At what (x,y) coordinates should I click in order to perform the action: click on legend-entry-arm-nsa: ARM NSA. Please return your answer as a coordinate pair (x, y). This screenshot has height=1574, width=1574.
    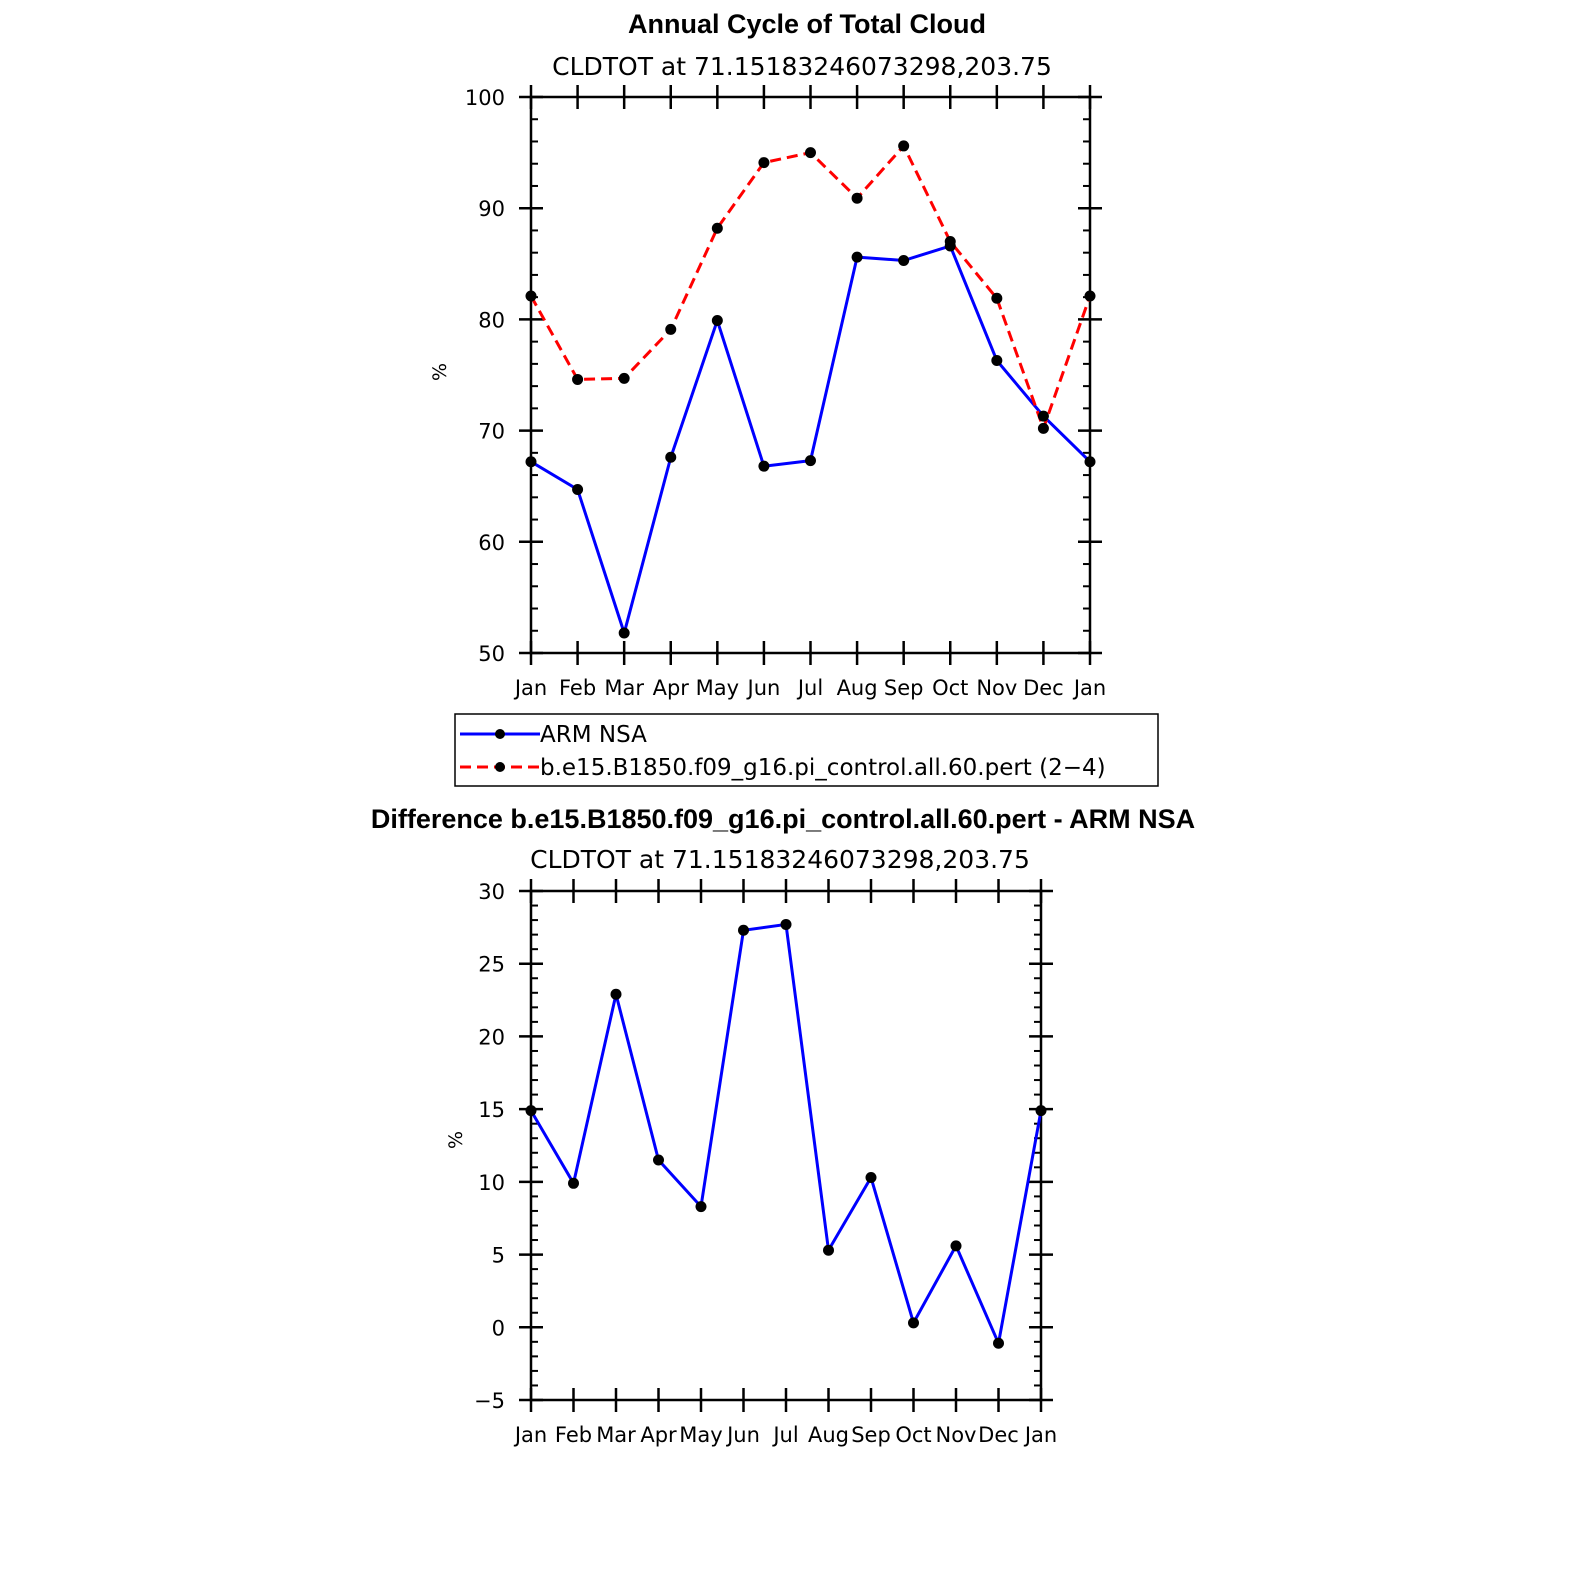
    Looking at the image, I should click on (553, 735).